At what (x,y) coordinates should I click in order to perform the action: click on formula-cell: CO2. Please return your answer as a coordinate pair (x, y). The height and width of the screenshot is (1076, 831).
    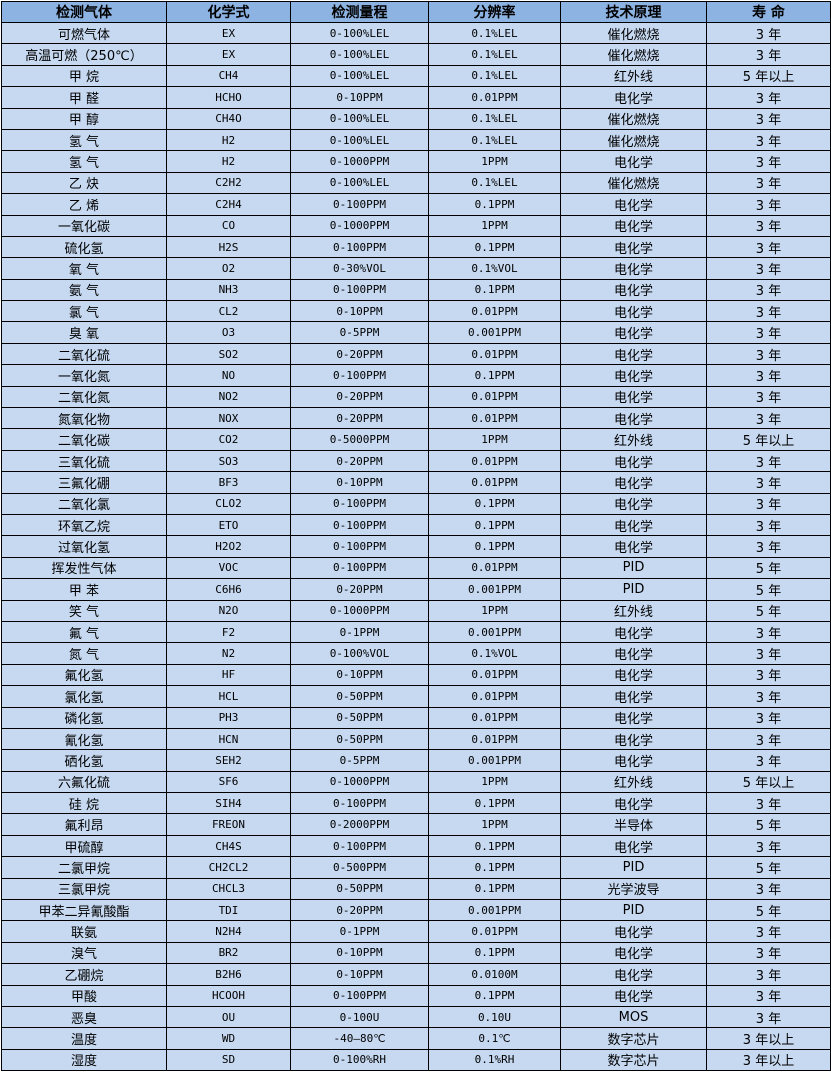
    Looking at the image, I should click on (228, 439).